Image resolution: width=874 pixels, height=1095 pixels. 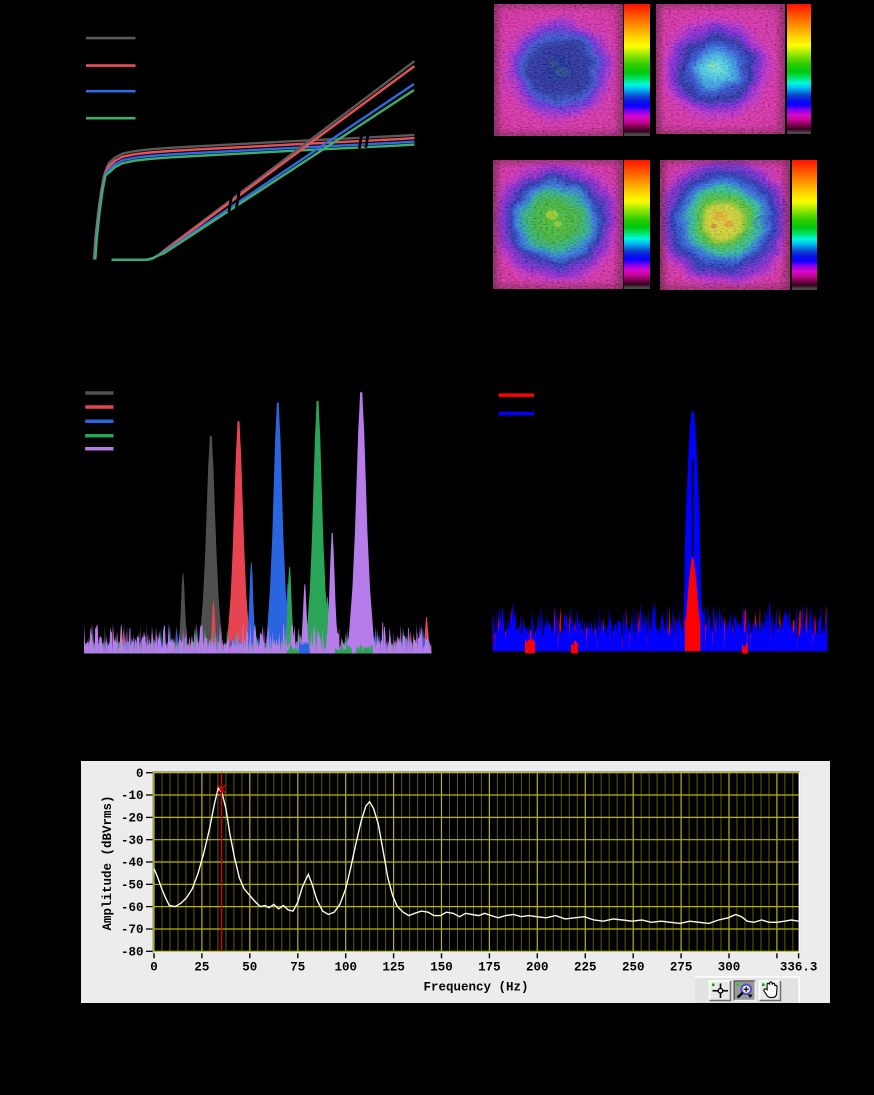 I want to click on svg-text: 50, so click(x=249, y=968).